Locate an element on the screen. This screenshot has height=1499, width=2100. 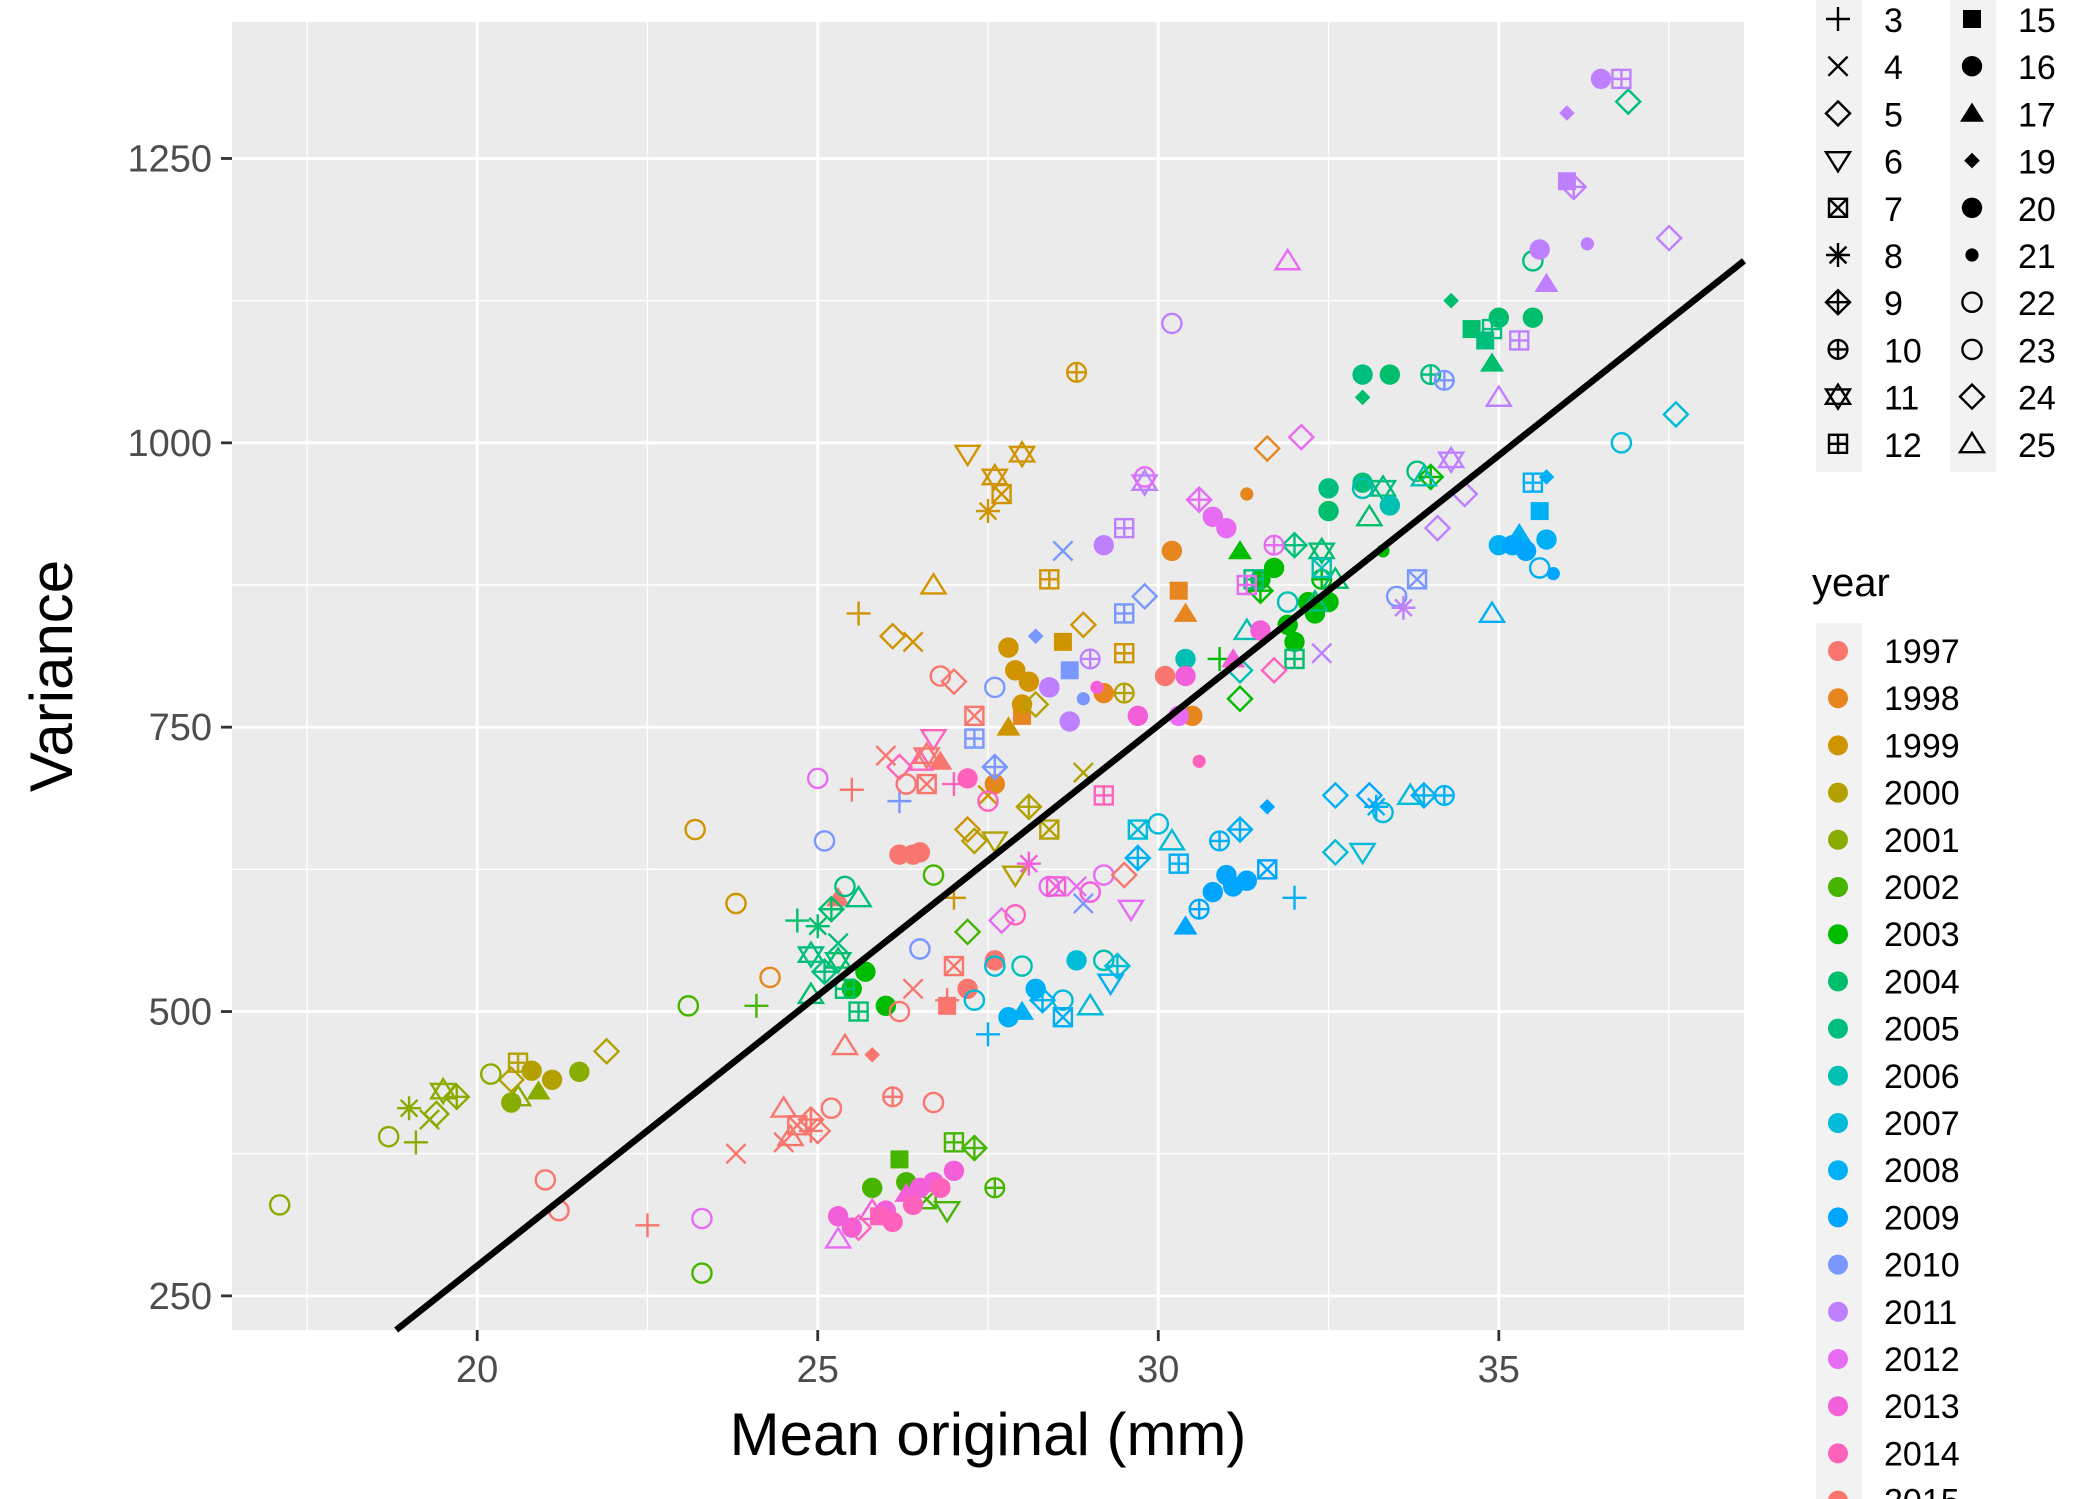
shape-legend-label: 24 is located at coordinates (2037, 399).